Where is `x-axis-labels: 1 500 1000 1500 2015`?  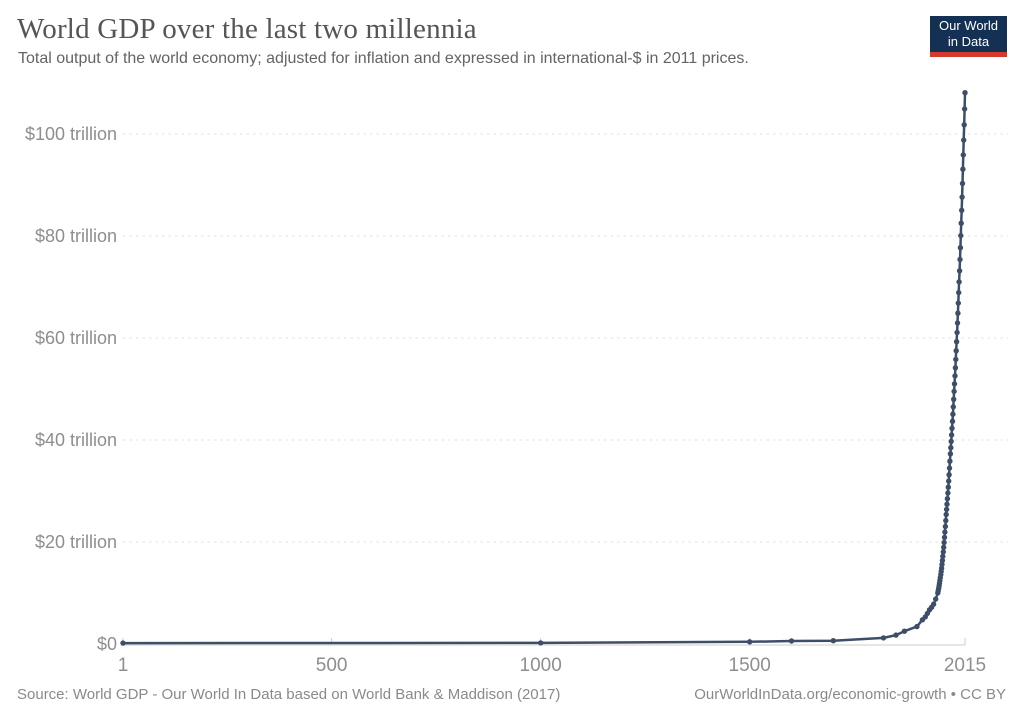
x-axis-labels: 1 500 1000 1500 2015 is located at coordinates (552, 665).